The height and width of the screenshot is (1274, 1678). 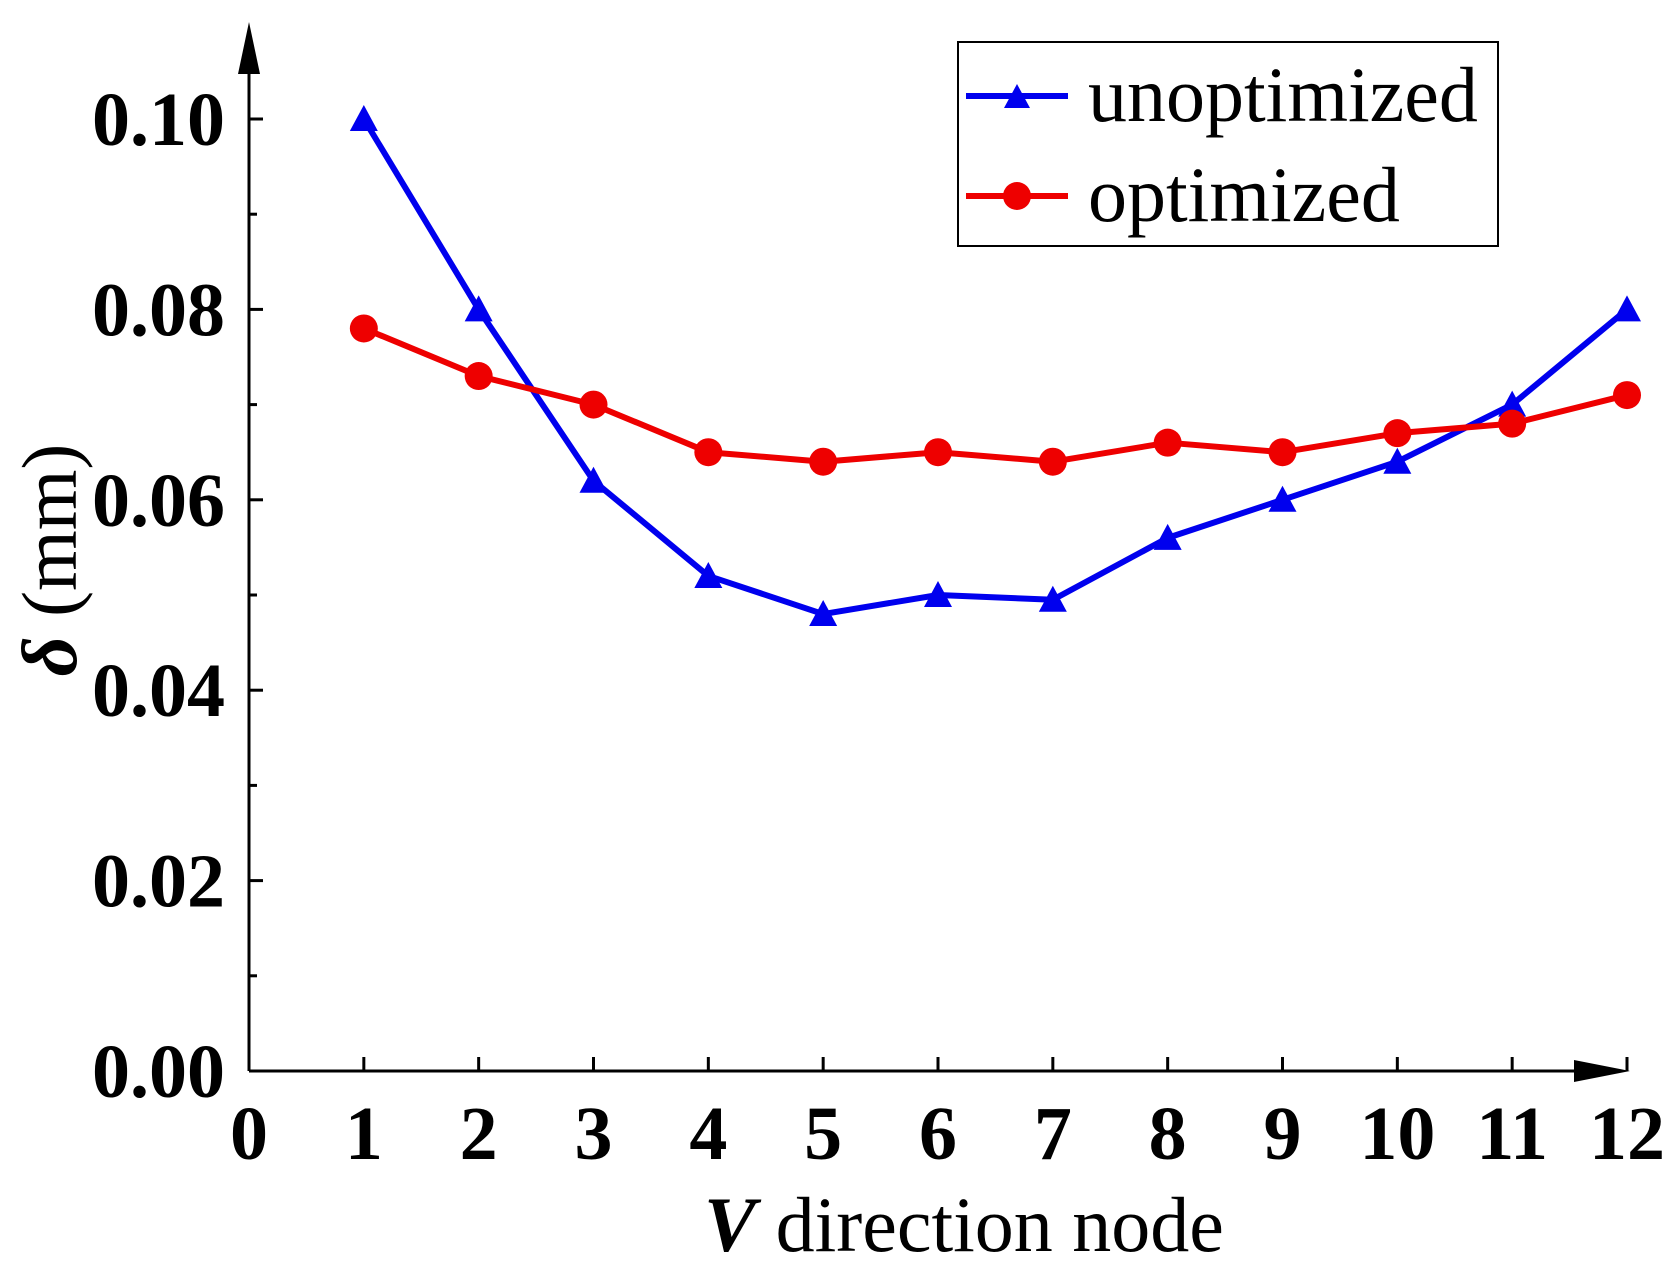 What do you see at coordinates (823, 1134) in the screenshot?
I see `x-tick-label: 5` at bounding box center [823, 1134].